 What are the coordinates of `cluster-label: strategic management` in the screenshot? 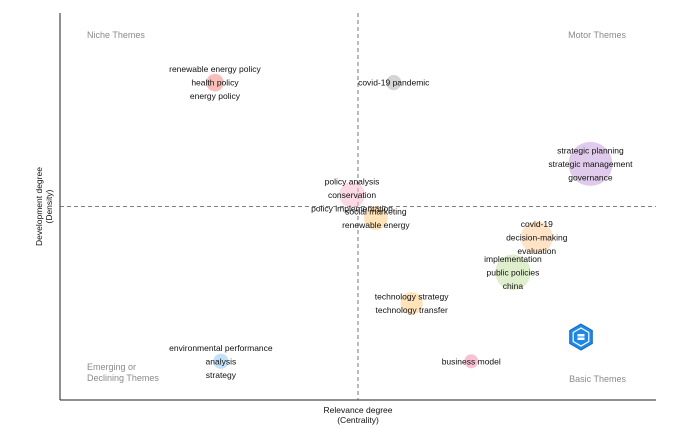 It's located at (590, 164).